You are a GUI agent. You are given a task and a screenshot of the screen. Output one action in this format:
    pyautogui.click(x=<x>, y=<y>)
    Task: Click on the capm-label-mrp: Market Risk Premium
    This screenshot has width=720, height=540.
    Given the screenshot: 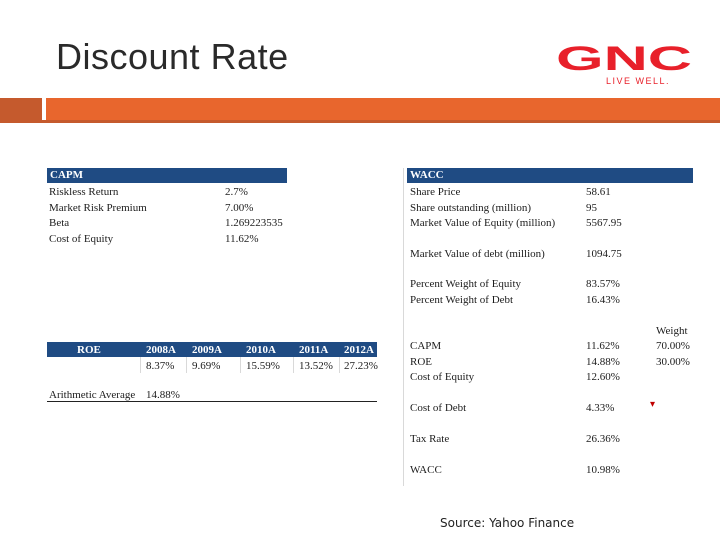 What is the action you would take?
    pyautogui.click(x=98, y=208)
    